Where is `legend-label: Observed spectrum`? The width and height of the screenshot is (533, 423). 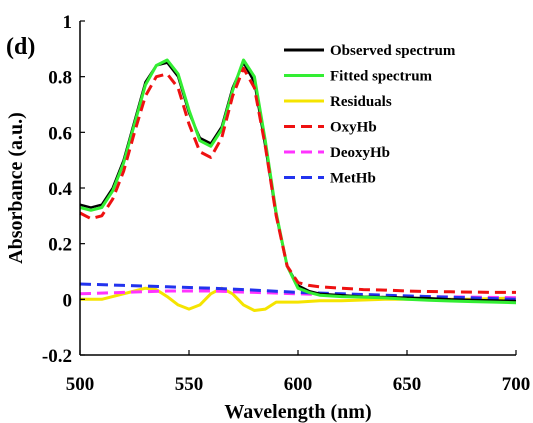
legend-label: Observed spectrum is located at coordinates (393, 51).